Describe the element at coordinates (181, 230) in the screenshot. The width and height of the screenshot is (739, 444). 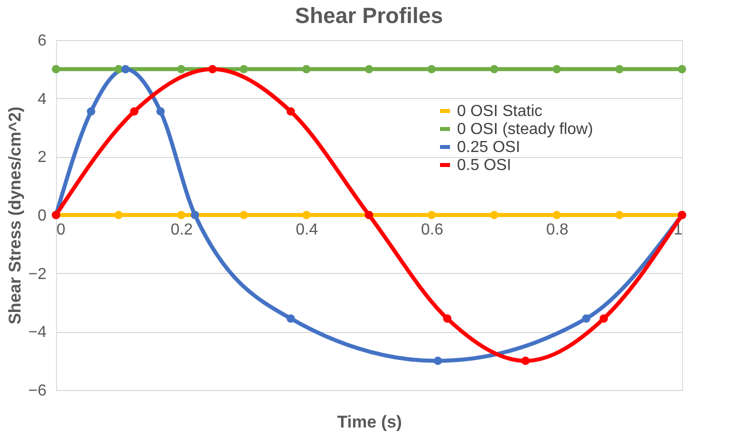
I see `x-tick-label: 0.2` at that location.